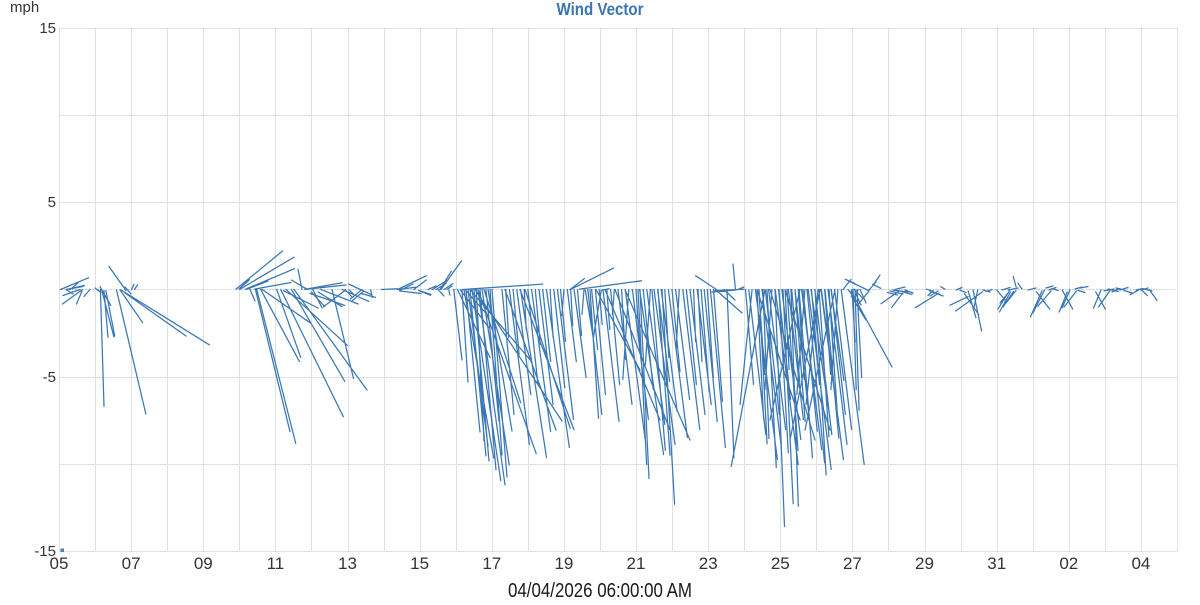 This screenshot has height=605, width=1200. I want to click on svg-text: 11, so click(276, 563).